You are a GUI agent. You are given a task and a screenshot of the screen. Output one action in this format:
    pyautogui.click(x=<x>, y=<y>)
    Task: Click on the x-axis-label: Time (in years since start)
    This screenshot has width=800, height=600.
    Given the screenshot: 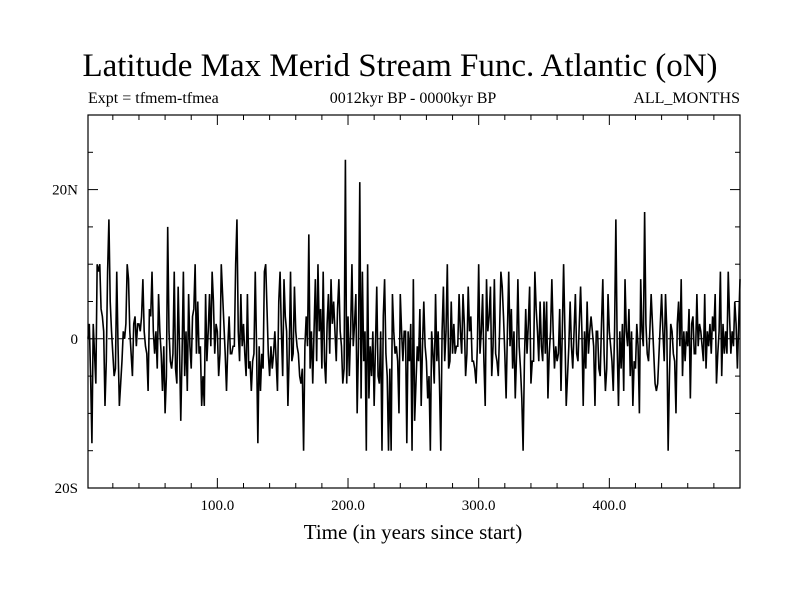 What is the action you would take?
    pyautogui.click(x=413, y=532)
    